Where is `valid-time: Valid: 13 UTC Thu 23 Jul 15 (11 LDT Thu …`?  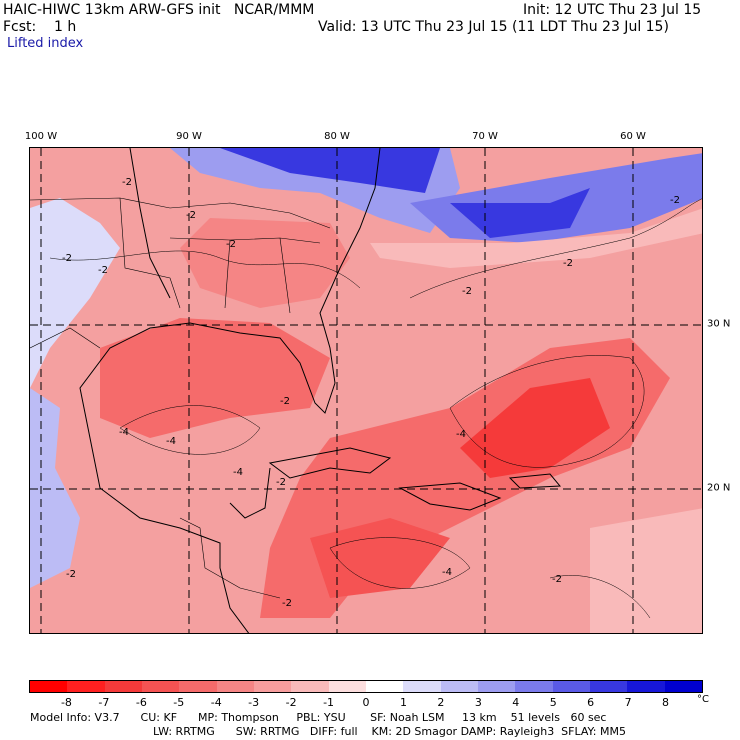 valid-time: Valid: 13 UTC Thu 23 Jul 15 (11 LDT Thu … is located at coordinates (493, 27).